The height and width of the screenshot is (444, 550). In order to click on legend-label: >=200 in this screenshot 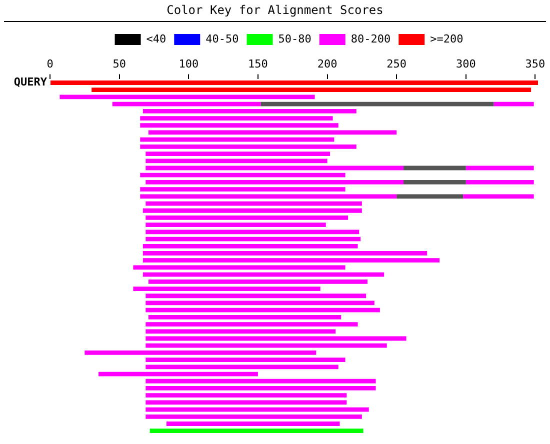, I will do `click(447, 39)`.